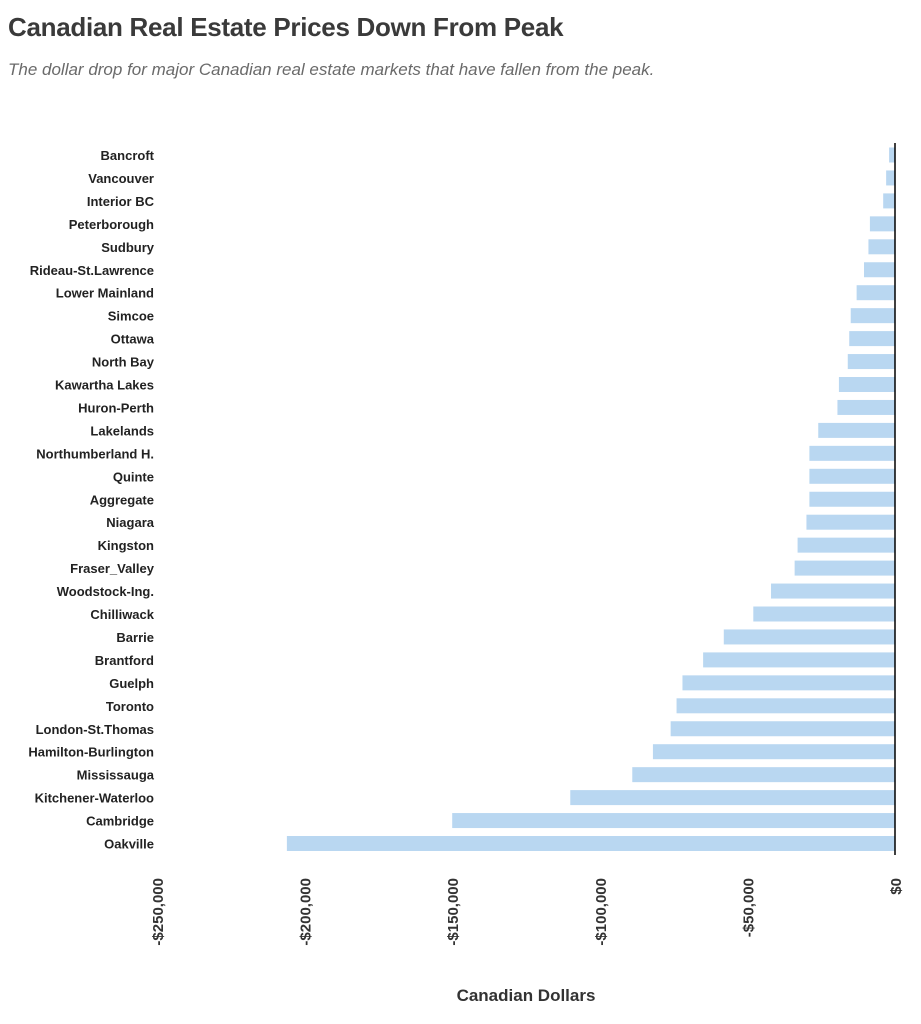  Describe the element at coordinates (130, 522) in the screenshot. I see `category-label: Niagara` at that location.